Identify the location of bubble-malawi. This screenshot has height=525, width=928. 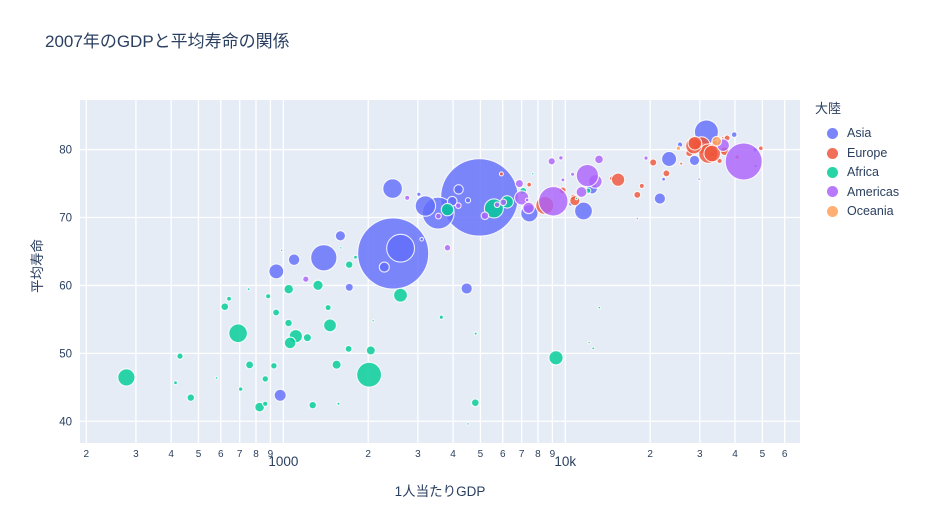
(250, 365).